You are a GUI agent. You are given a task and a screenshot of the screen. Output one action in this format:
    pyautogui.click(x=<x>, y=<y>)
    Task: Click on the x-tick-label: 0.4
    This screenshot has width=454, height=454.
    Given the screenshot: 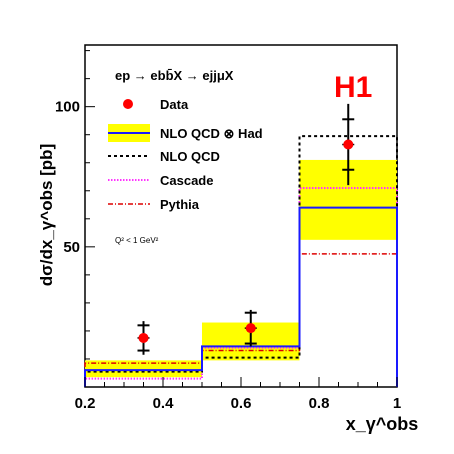 What is the action you would take?
    pyautogui.click(x=164, y=403)
    